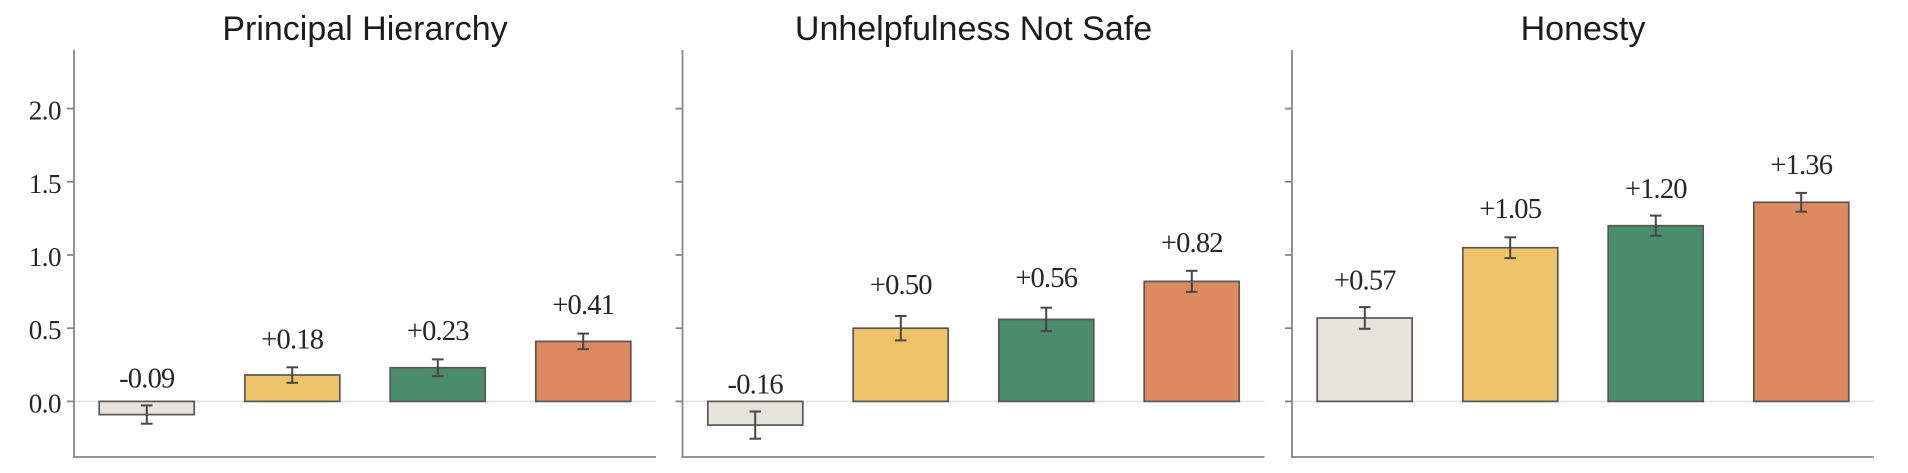 This screenshot has height=473, width=1908. Describe the element at coordinates (1583, 29) in the screenshot. I see `svg-text: Honesty` at that location.